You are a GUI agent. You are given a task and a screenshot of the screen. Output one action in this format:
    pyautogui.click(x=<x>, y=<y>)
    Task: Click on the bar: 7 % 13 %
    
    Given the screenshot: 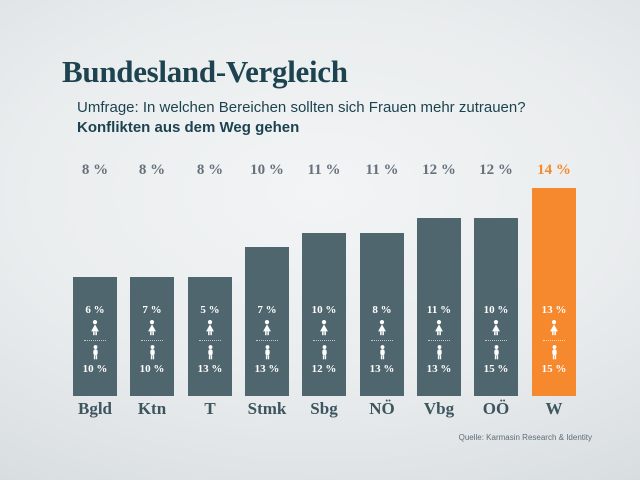 What is the action you would take?
    pyautogui.click(x=267, y=321)
    